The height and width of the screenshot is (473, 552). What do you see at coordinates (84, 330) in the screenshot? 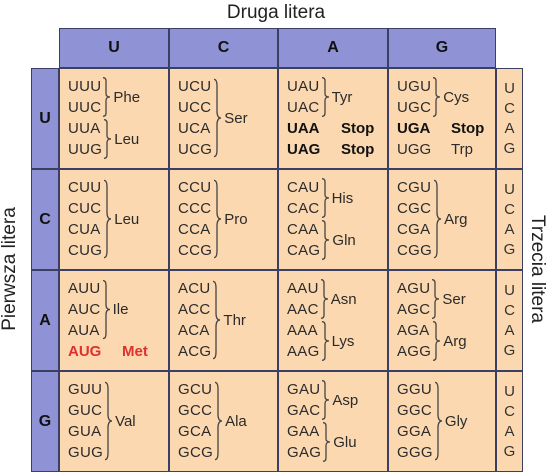
I see `codon: AUA` at bounding box center [84, 330].